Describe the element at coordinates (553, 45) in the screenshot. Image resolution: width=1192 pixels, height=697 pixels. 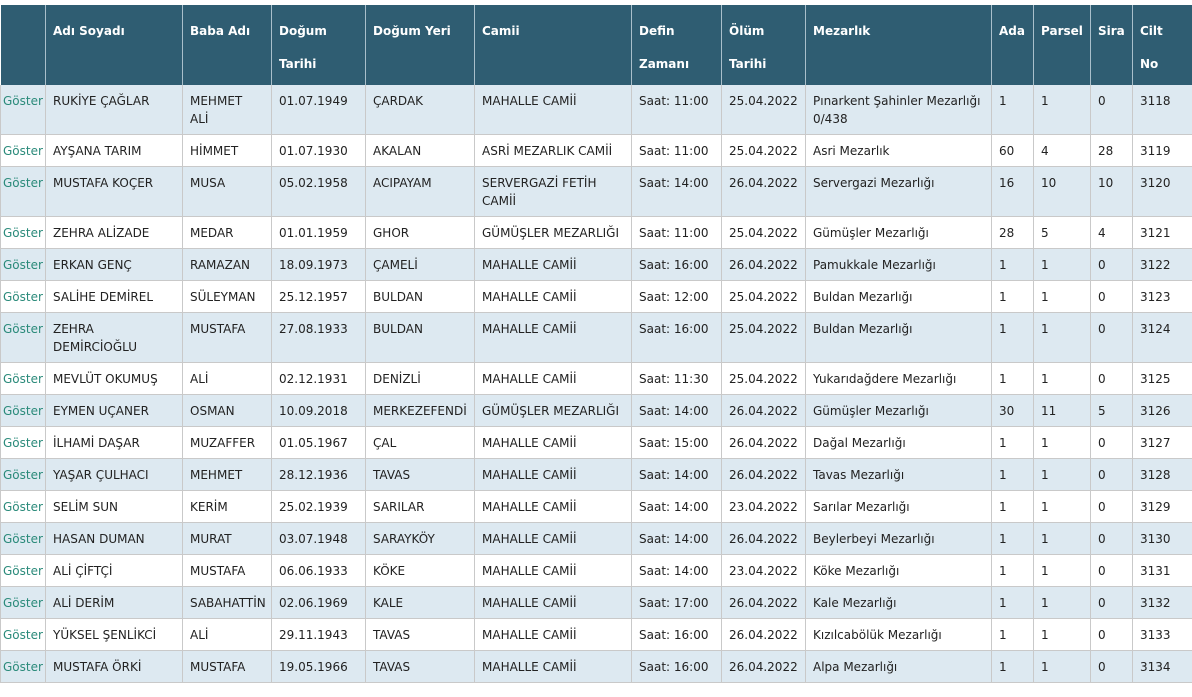
I see `column-header: Camii` at that location.